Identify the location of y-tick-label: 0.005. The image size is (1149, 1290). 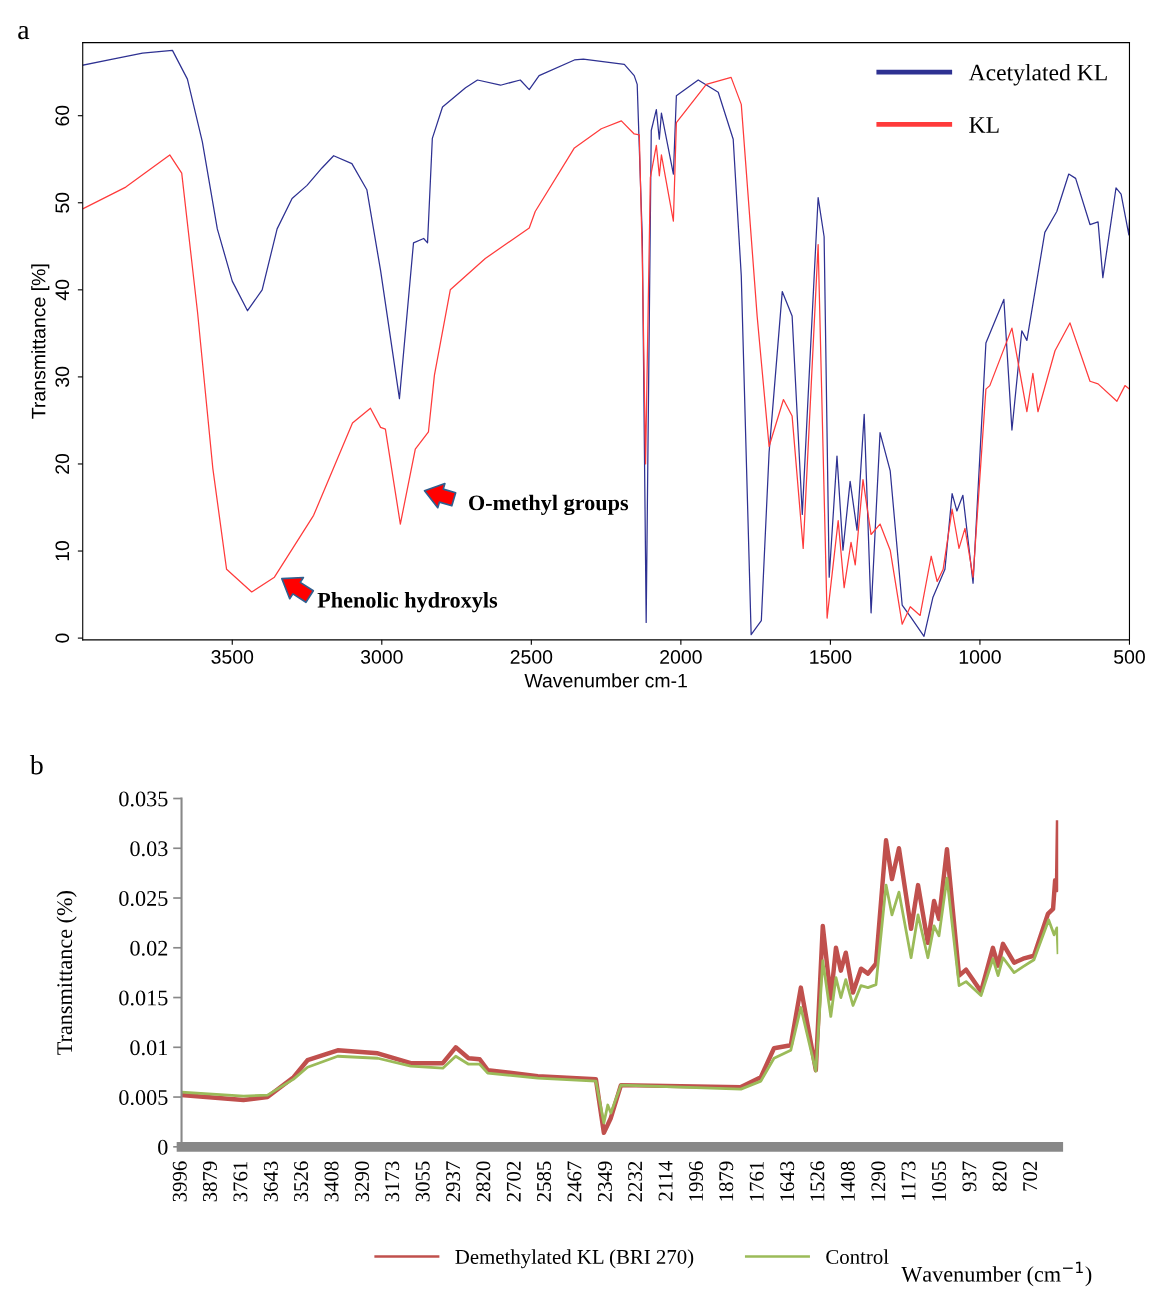
(143, 1097).